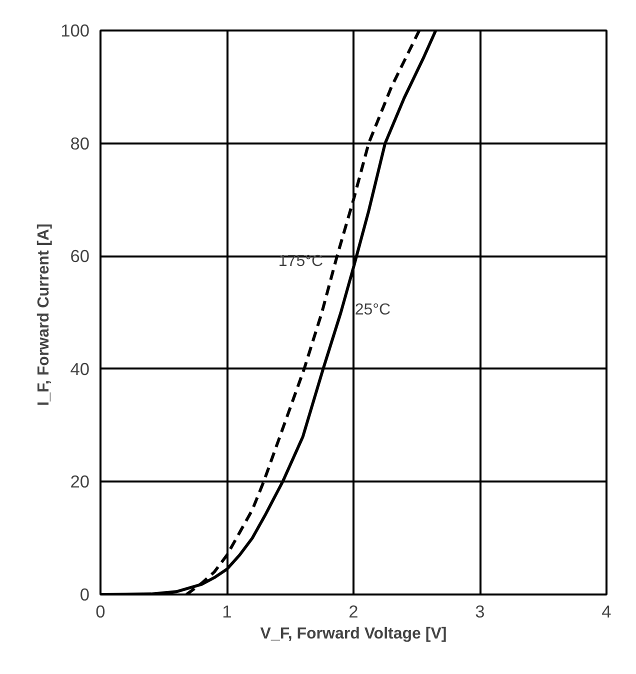 The height and width of the screenshot is (674, 636). I want to click on y-tick-label: 100, so click(75, 30).